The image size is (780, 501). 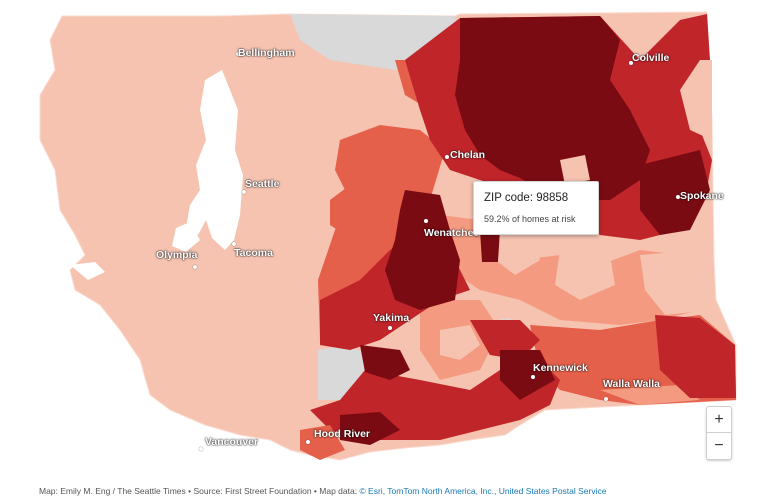 I want to click on city-label-olympia: Olympia, so click(x=177, y=255).